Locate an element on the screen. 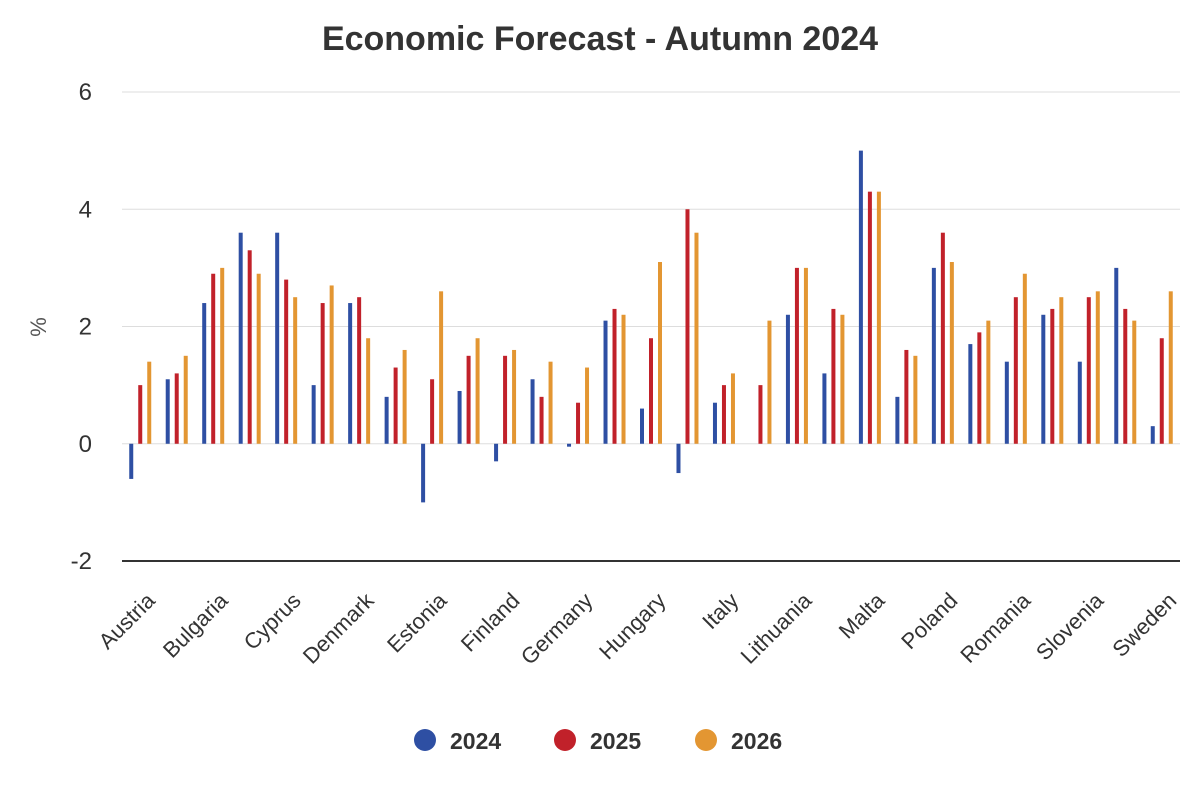 The image size is (1200, 805). y-tick-label: 0 is located at coordinates (85, 444).